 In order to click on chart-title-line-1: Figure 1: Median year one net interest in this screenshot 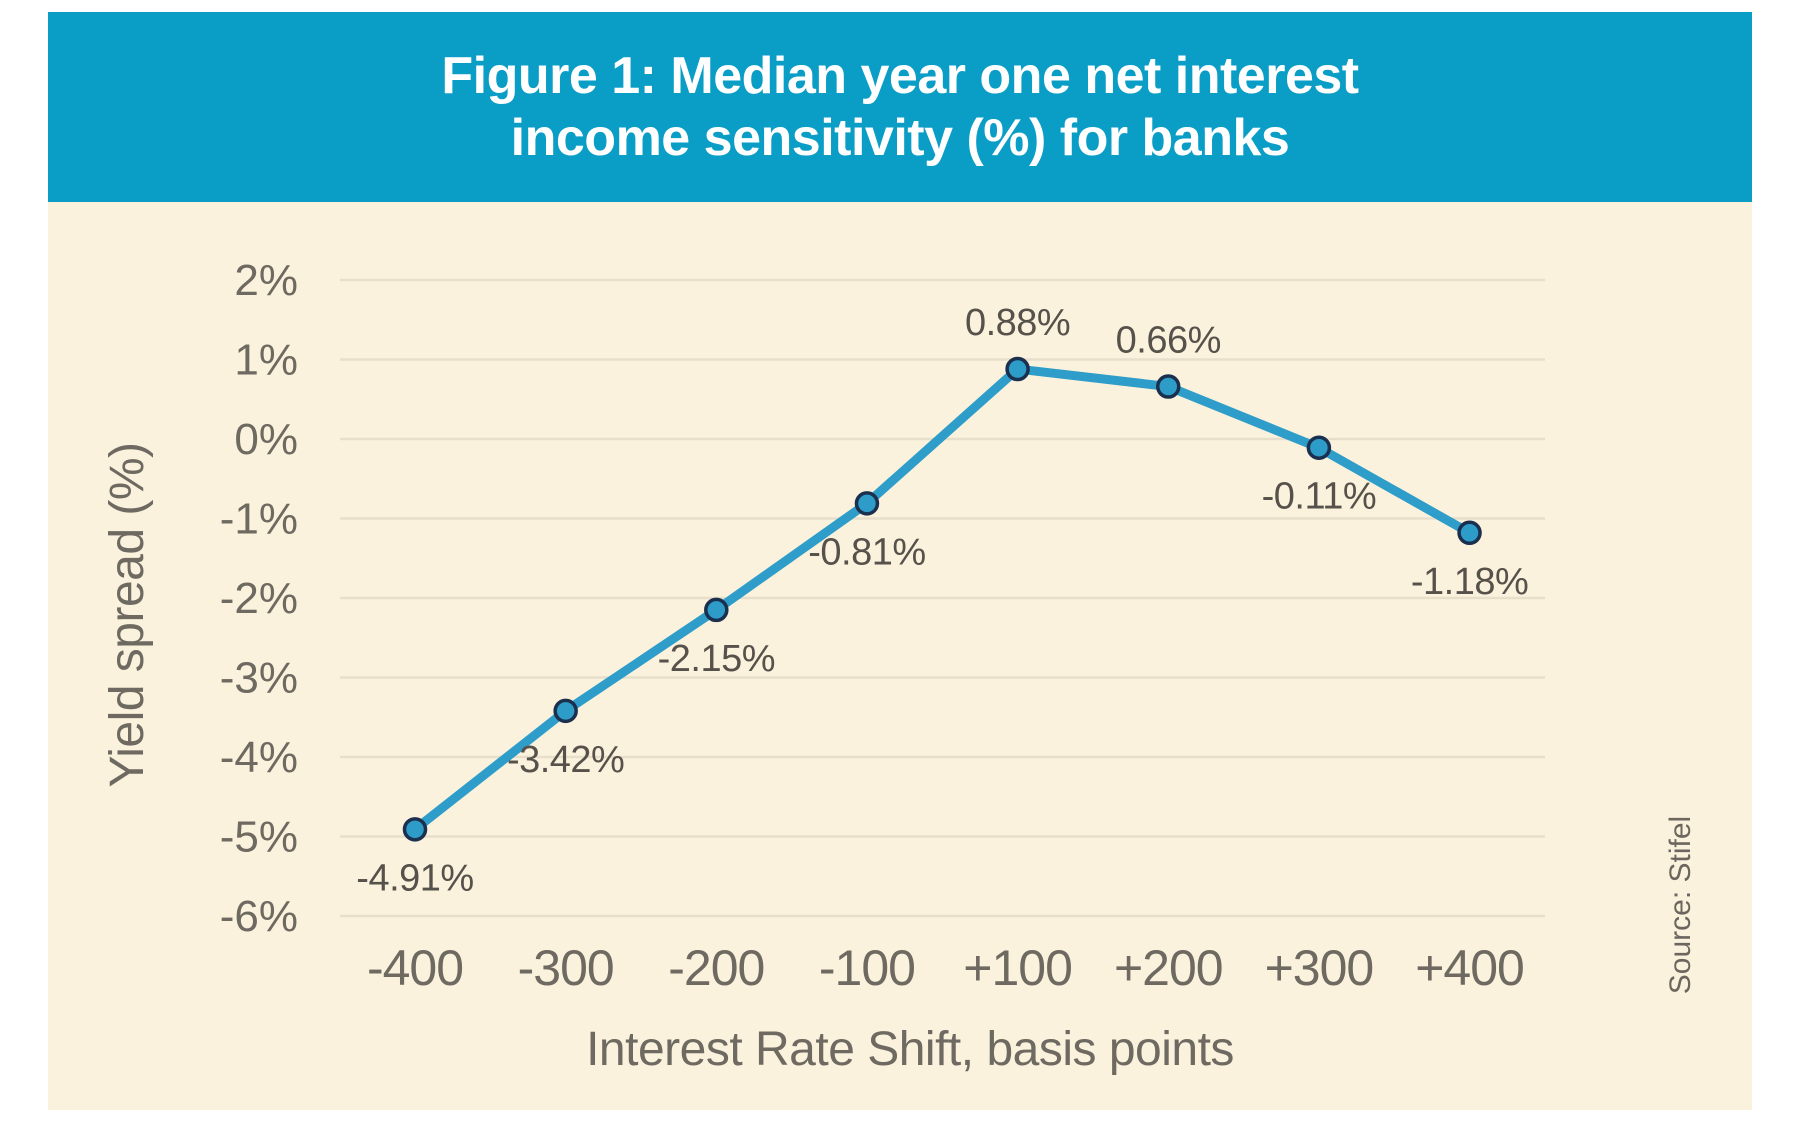, I will do `click(900, 76)`.